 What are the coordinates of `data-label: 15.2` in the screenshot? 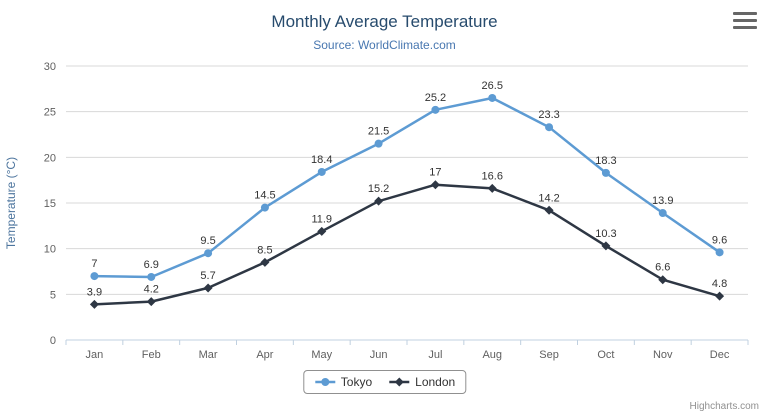 It's located at (378, 189).